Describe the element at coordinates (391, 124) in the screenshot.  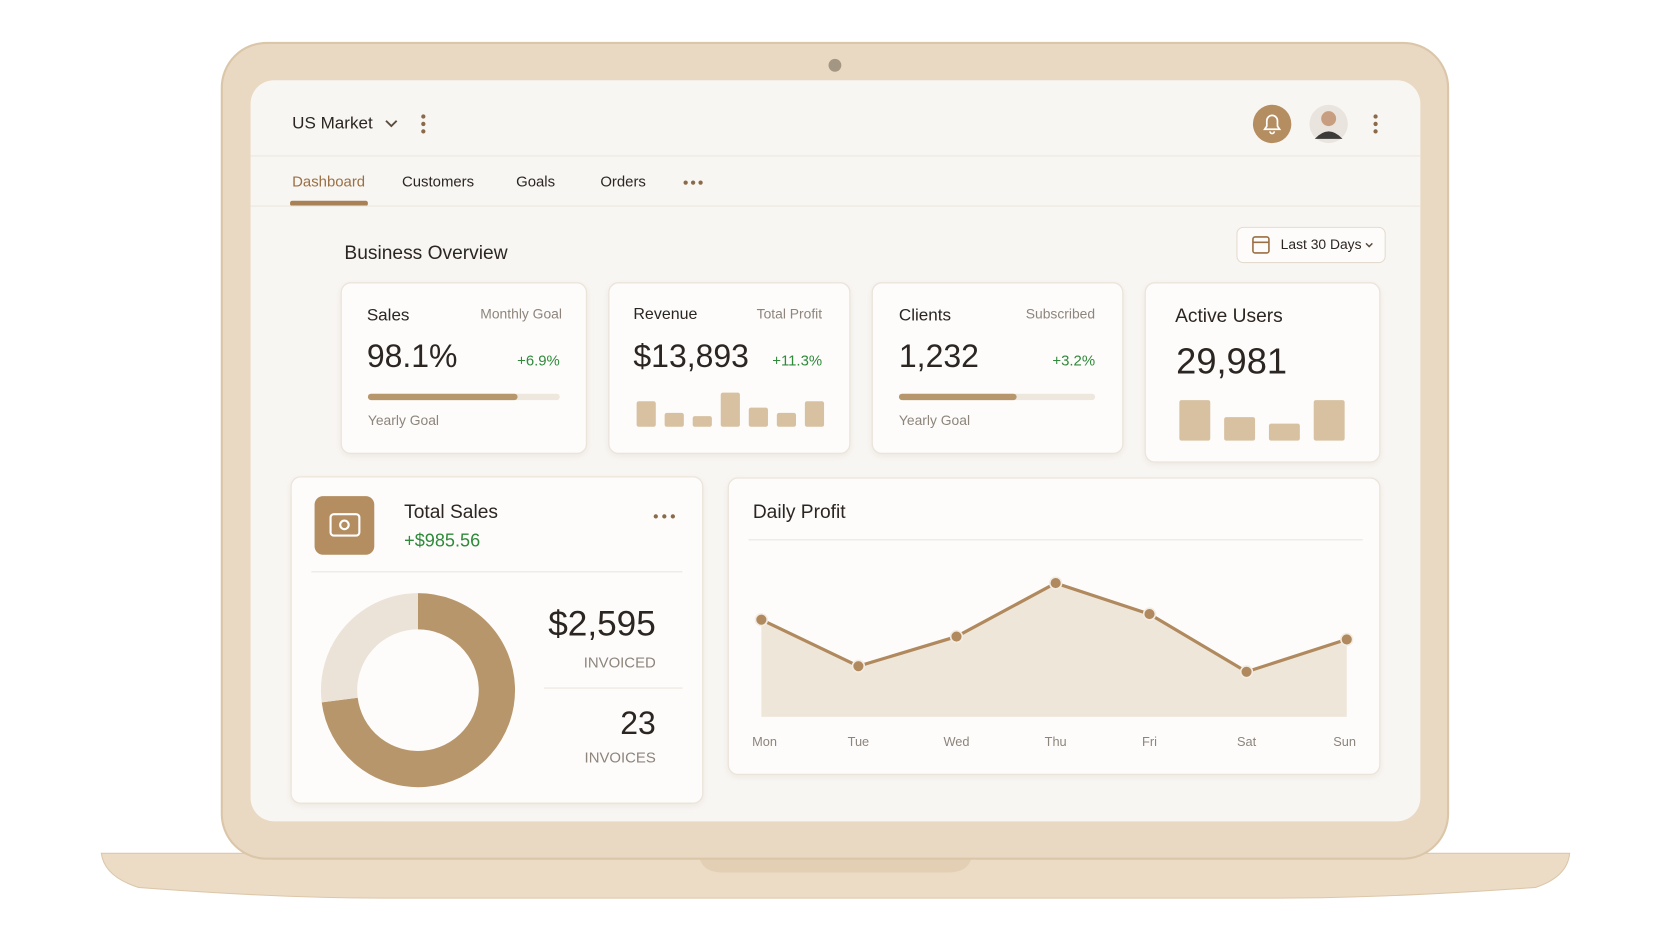
I see `dropdown-chevron` at that location.